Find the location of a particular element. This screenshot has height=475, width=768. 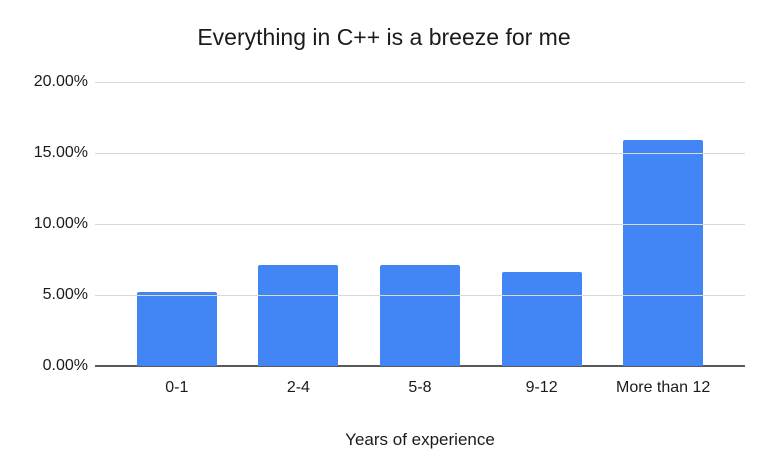

x-tick-label: 0-1 is located at coordinates (177, 387).